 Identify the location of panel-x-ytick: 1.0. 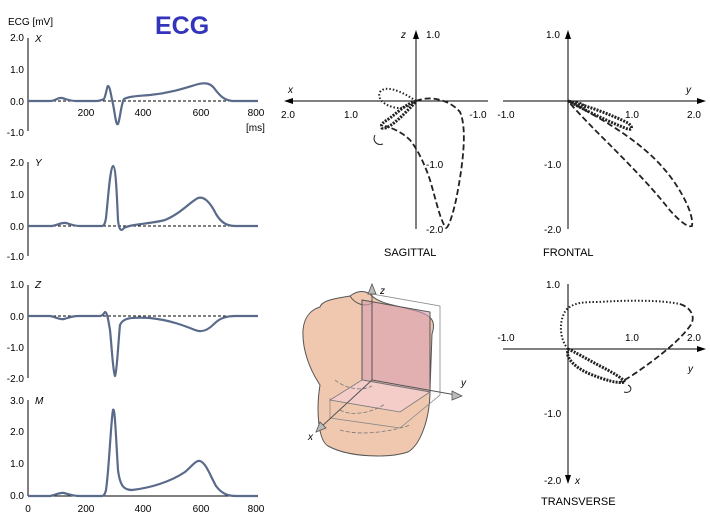
(17, 70).